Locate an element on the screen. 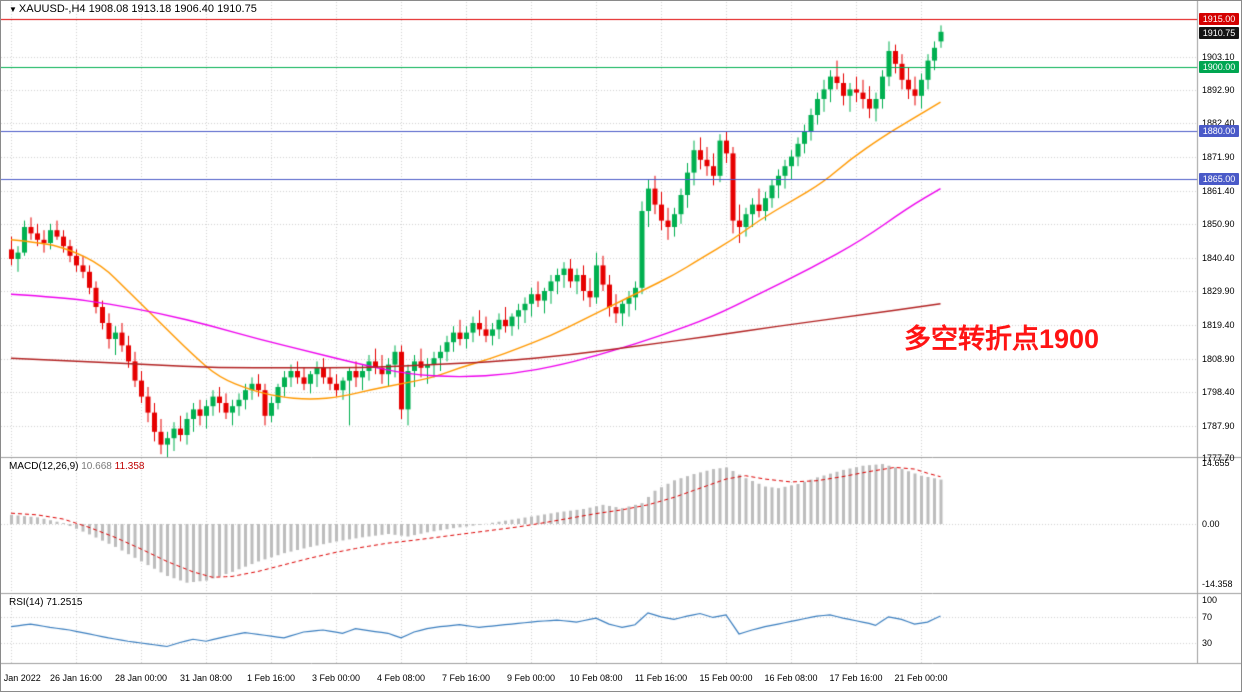 This screenshot has width=1242, height=692. macd-indicator-label: MACD(12,26,9) 10.668 11.358 is located at coordinates (76, 466).